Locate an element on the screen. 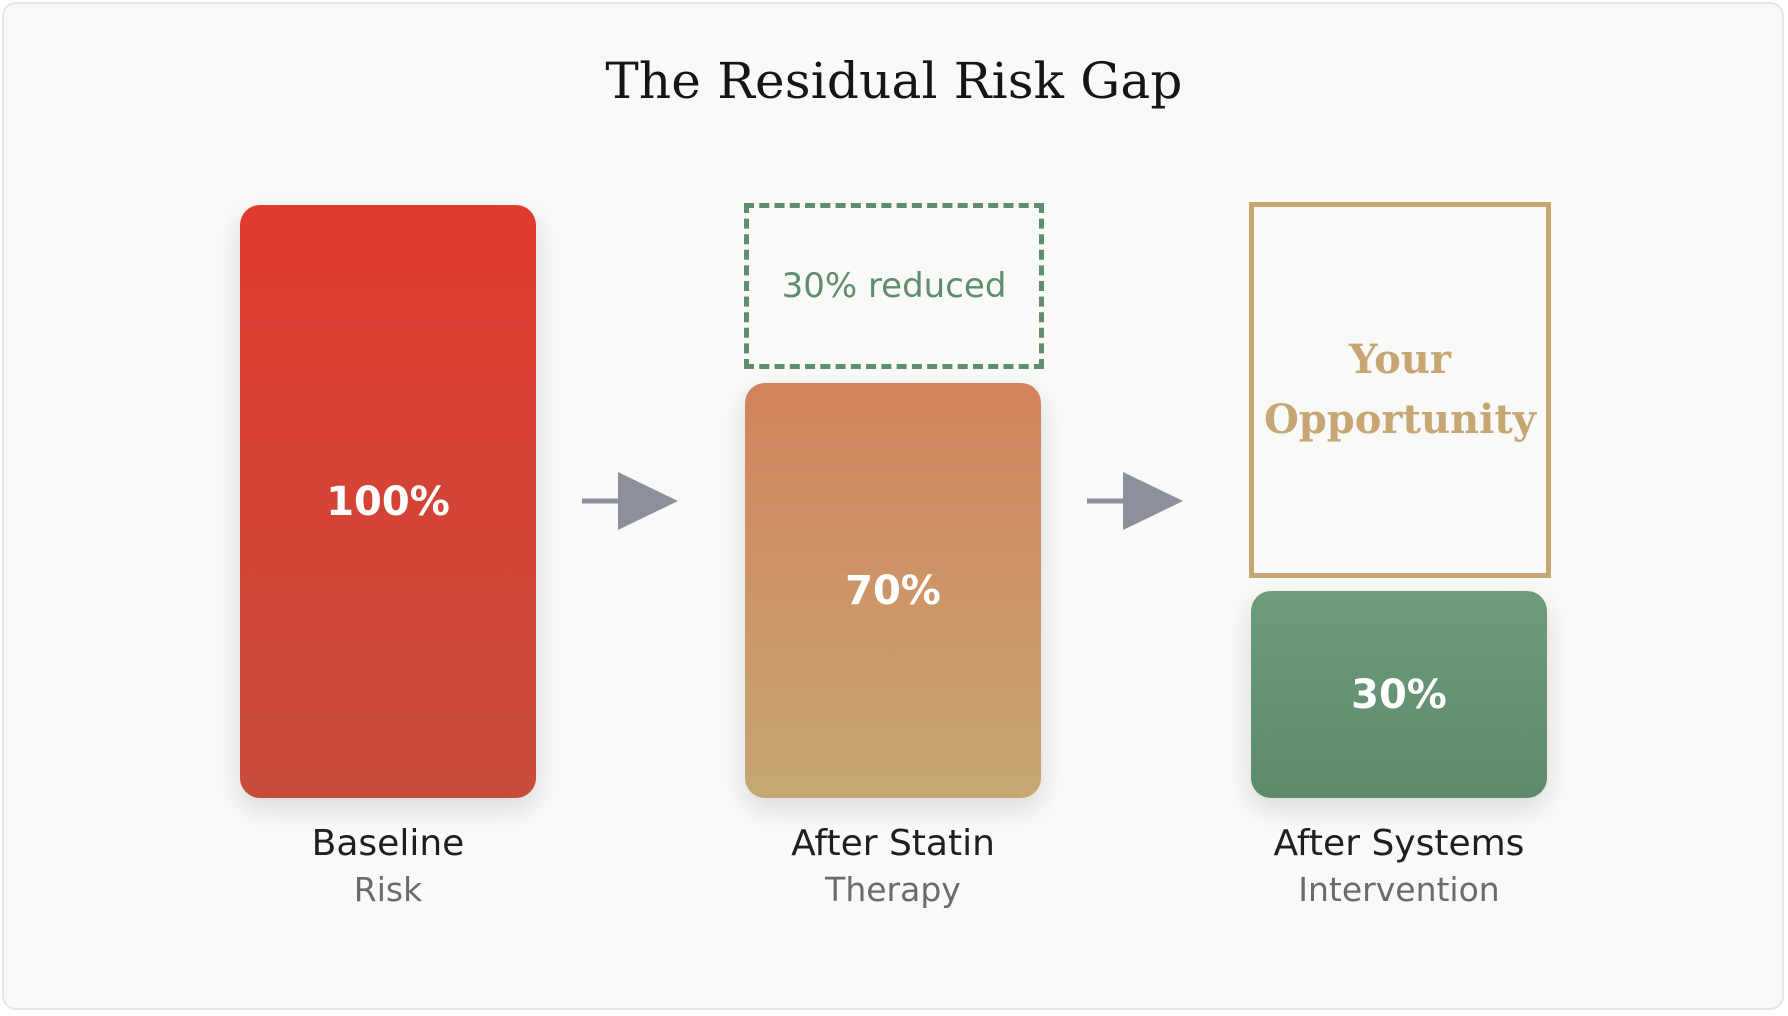 The image size is (1788, 1016). opportunity-line-2: Opportunity is located at coordinates (1400, 419).